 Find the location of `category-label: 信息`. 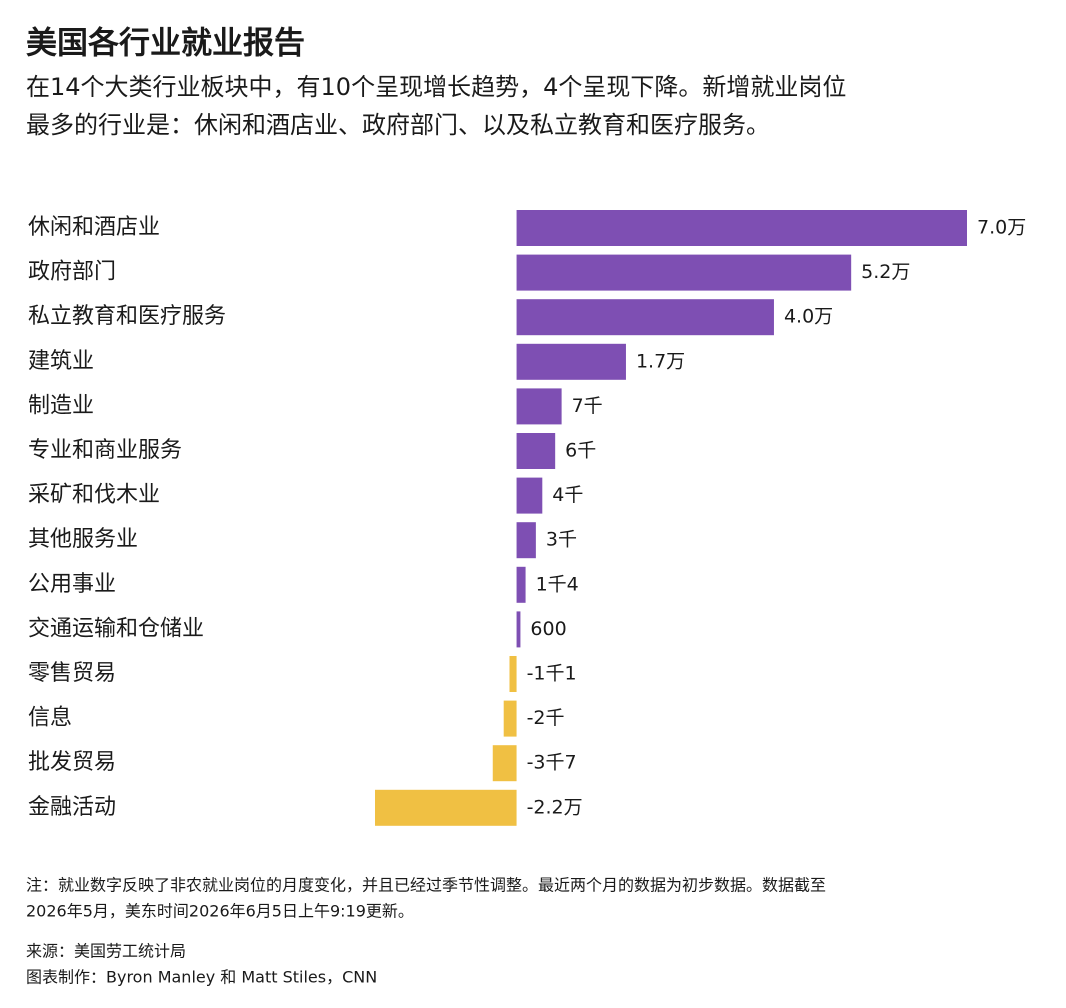

category-label: 信息 is located at coordinates (50, 718).